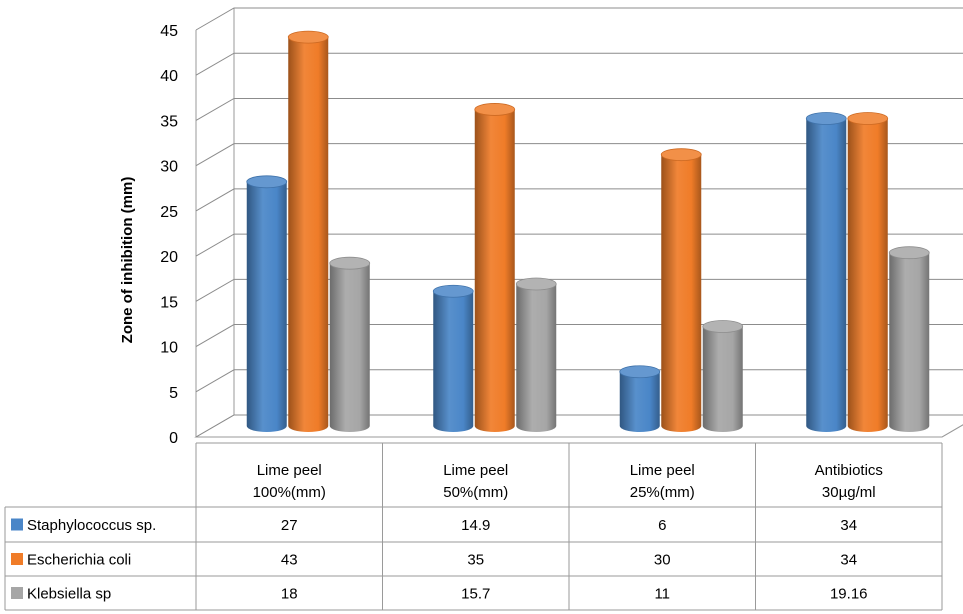 Image resolution: width=963 pixels, height=614 pixels. What do you see at coordinates (169, 167) in the screenshot?
I see `y-tick-label: 30` at bounding box center [169, 167].